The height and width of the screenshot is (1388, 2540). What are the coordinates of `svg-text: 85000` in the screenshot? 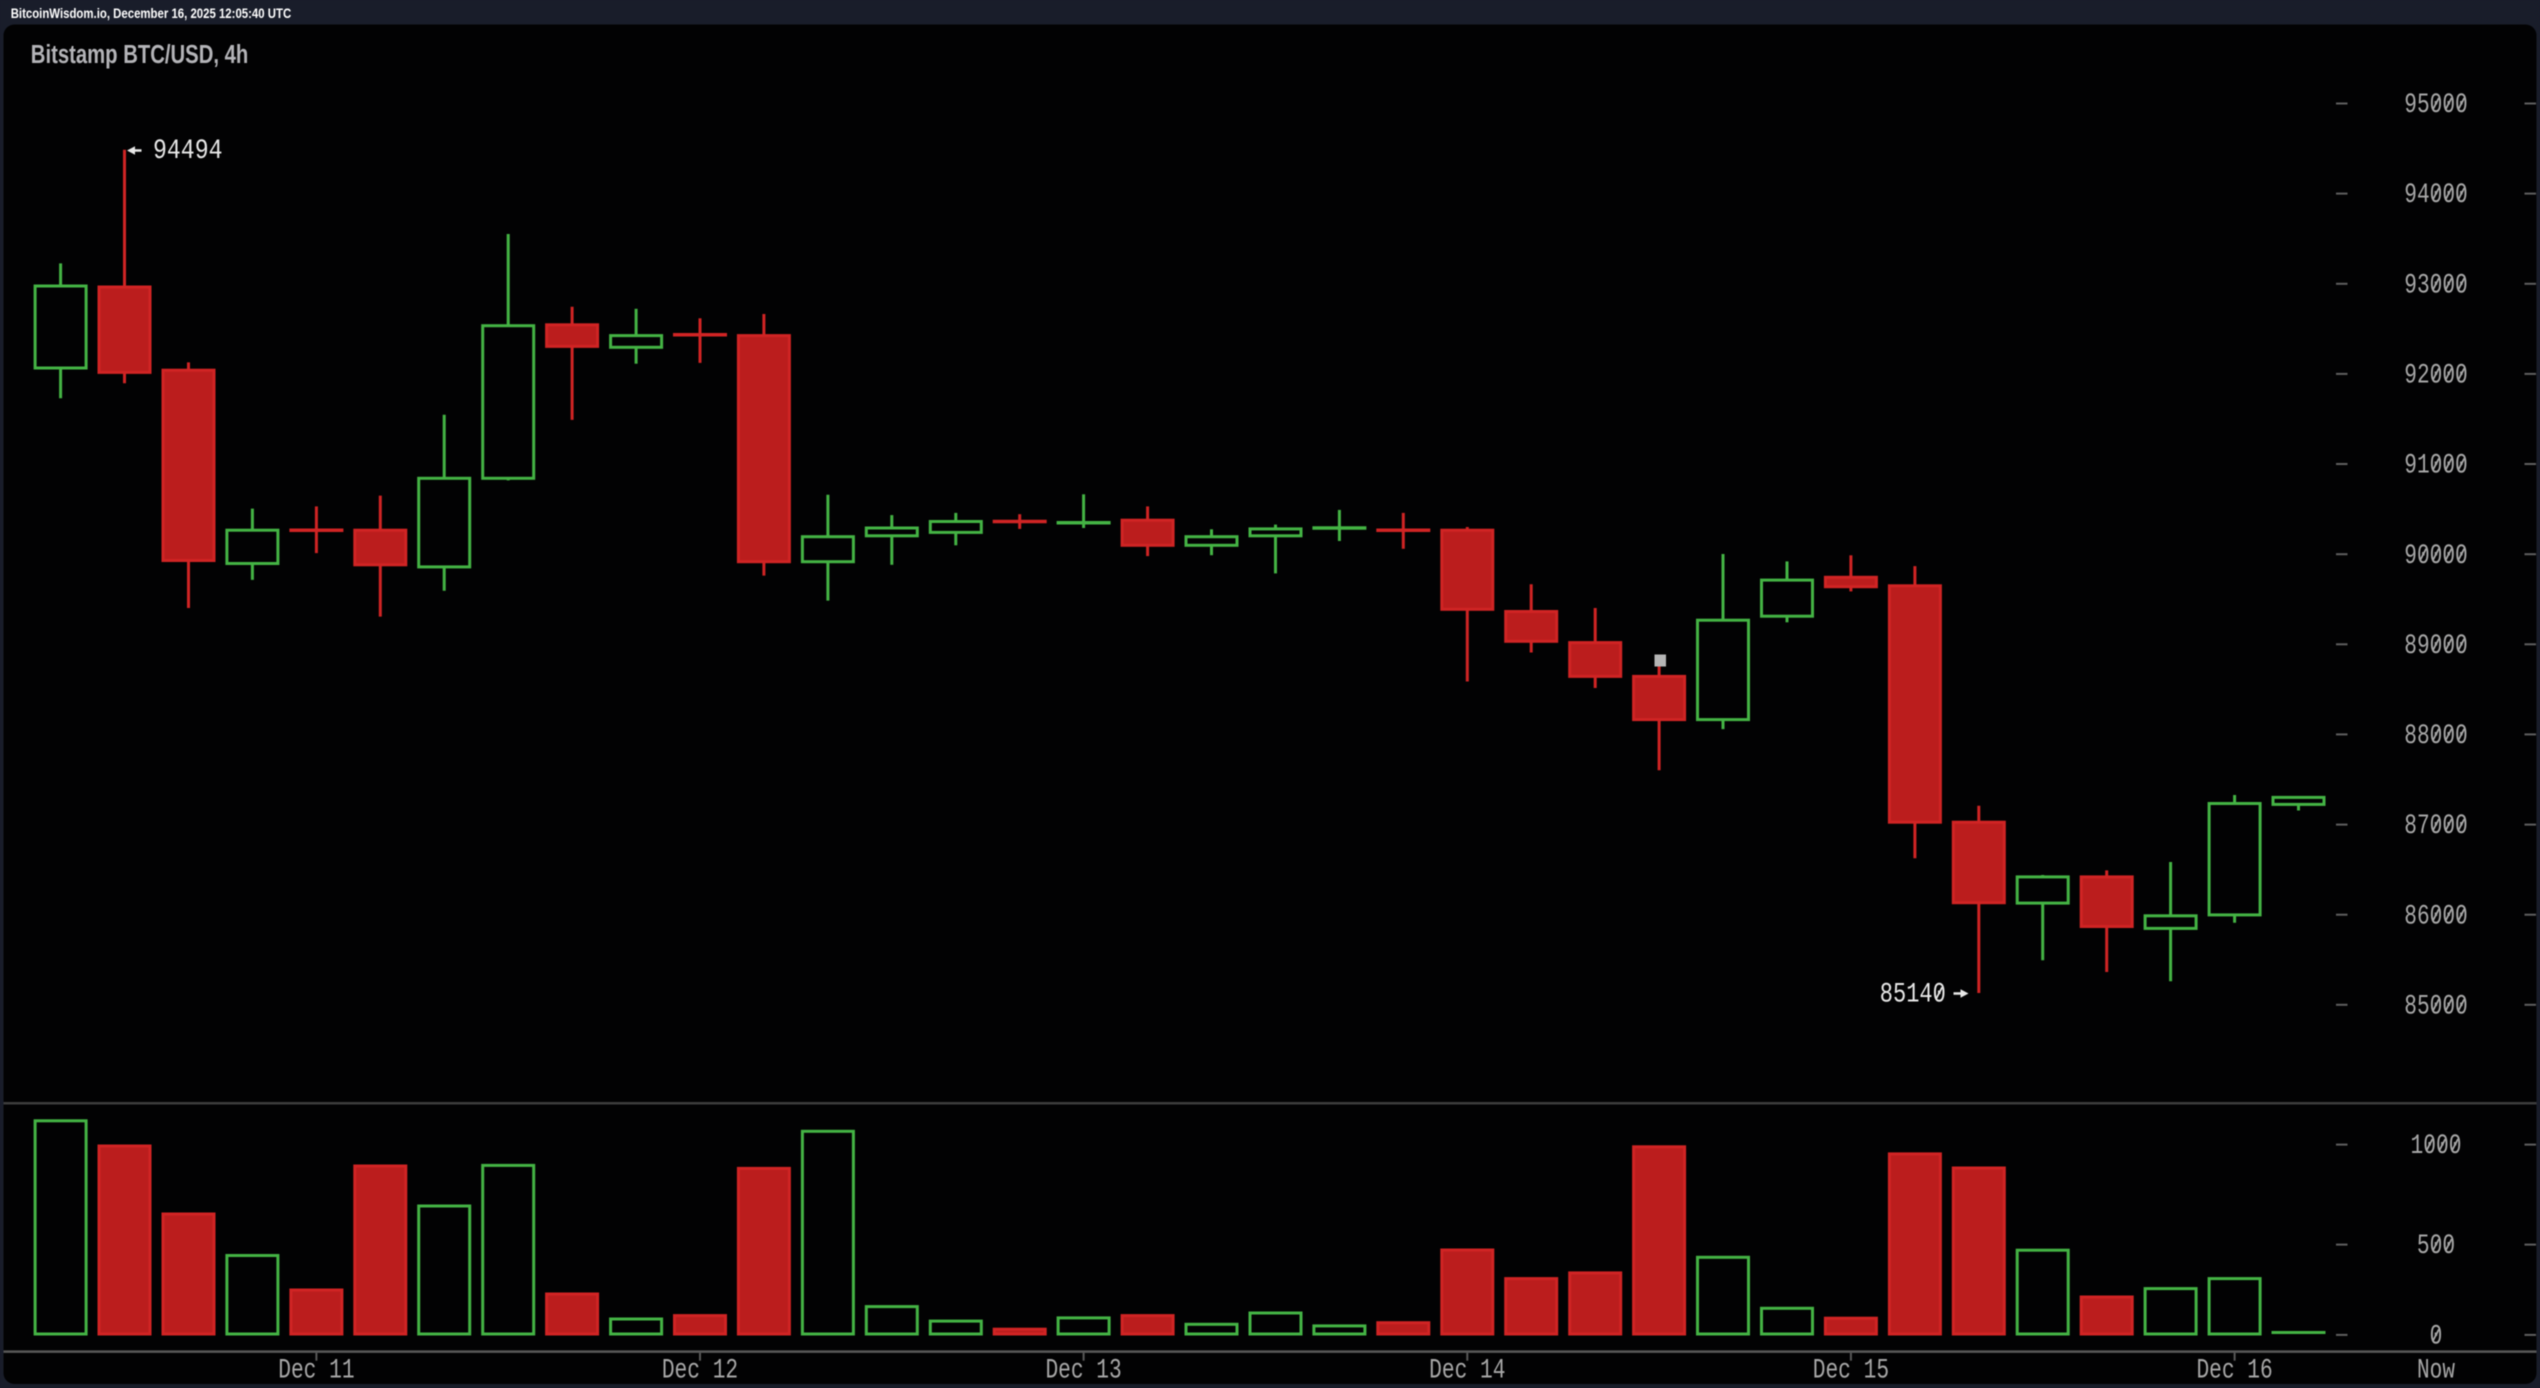 It's located at (2436, 1006).